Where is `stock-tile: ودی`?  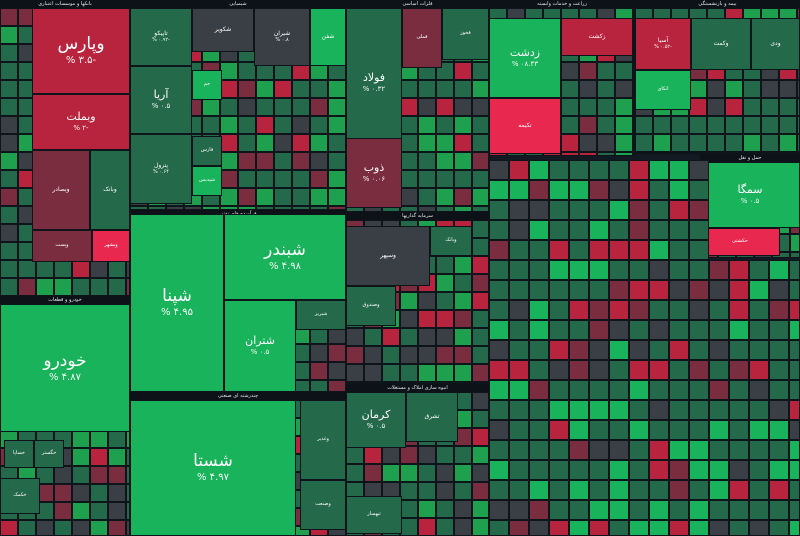 stock-tile: ودی is located at coordinates (775, 44).